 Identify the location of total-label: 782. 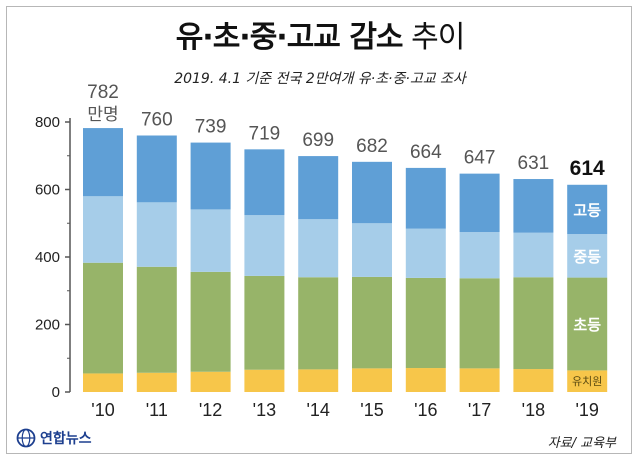
(103, 92).